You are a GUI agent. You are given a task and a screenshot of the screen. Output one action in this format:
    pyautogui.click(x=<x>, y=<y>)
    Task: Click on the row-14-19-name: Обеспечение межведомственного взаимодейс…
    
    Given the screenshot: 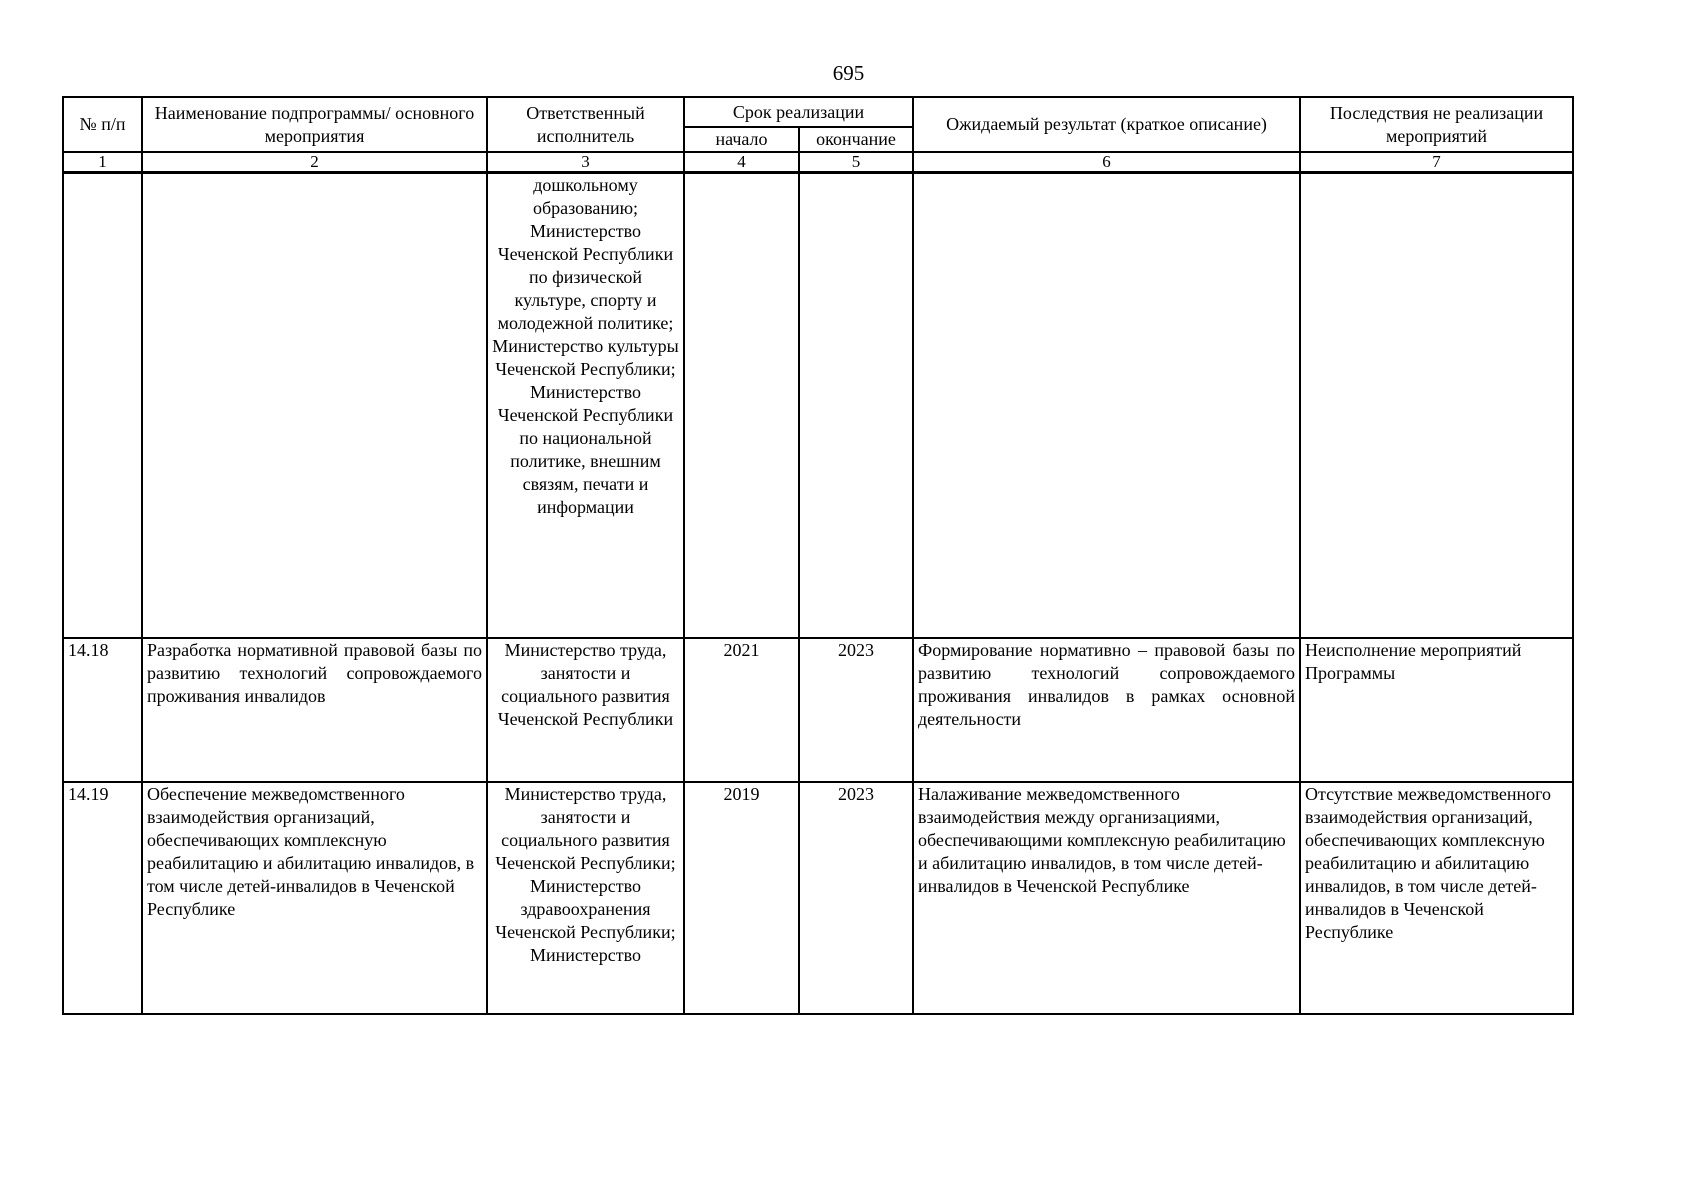 What is the action you would take?
    pyautogui.click(x=314, y=897)
    